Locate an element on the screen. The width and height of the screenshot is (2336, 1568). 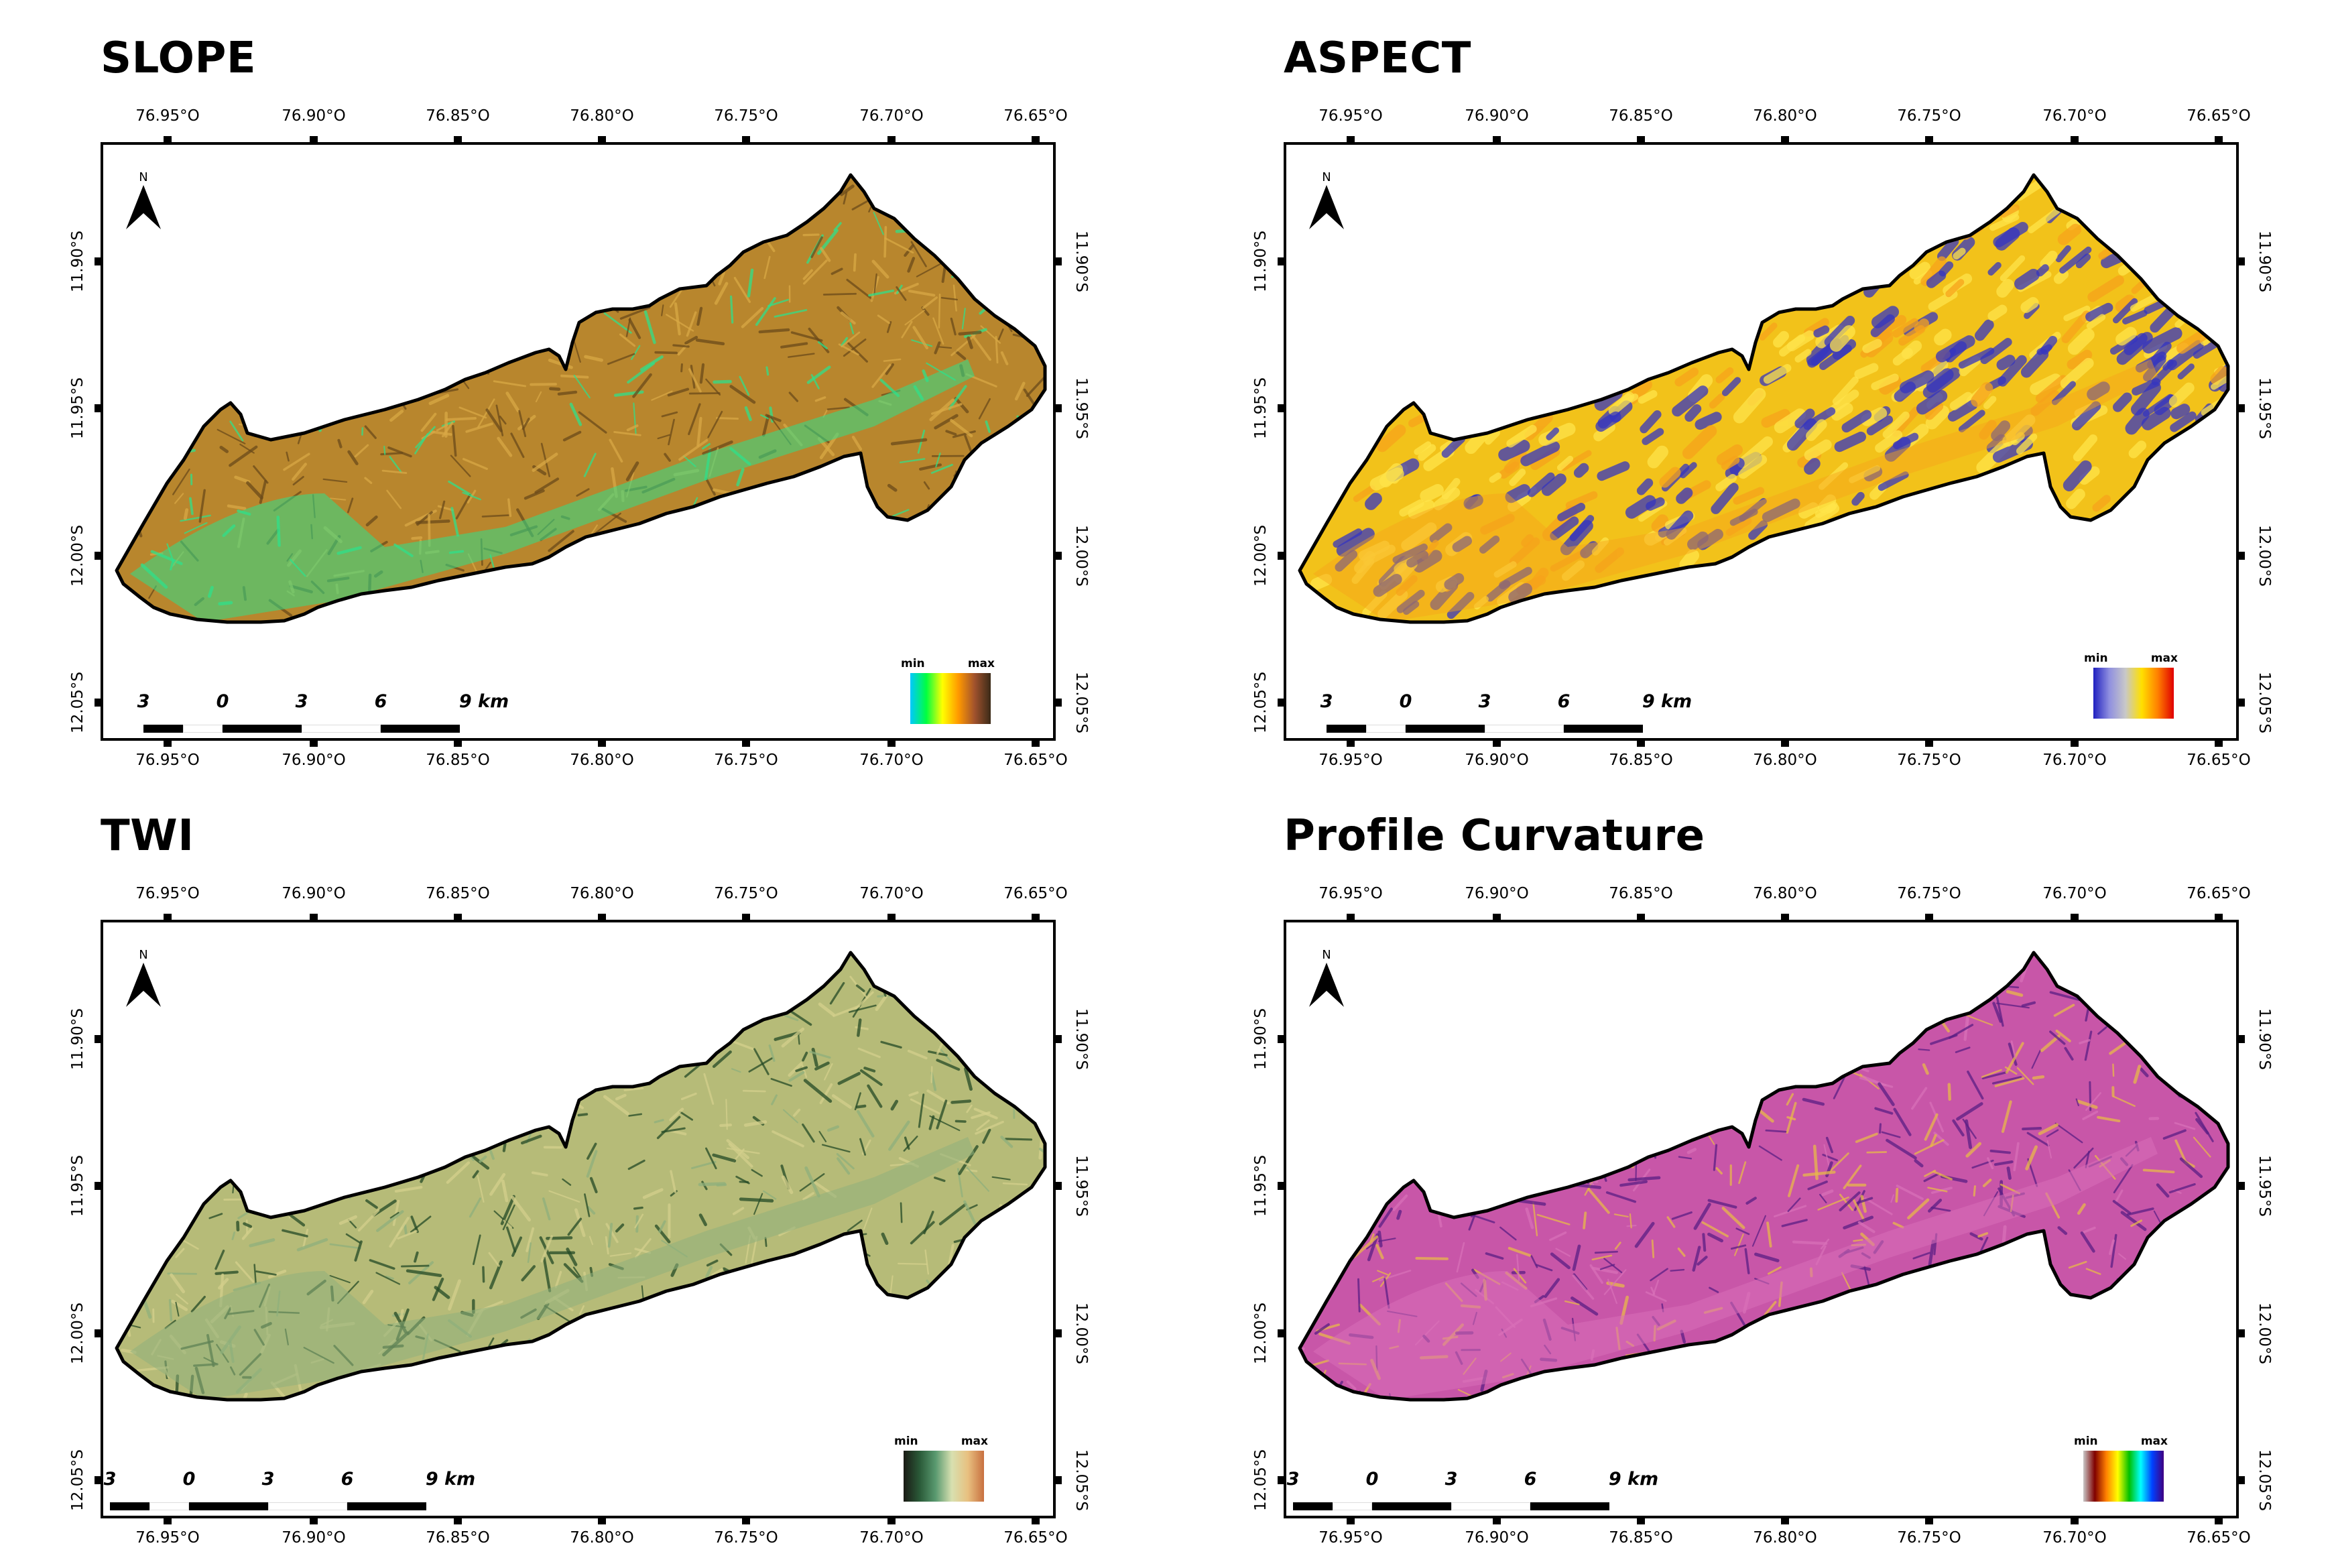
scale-segment is located at coordinates (1603, 729).